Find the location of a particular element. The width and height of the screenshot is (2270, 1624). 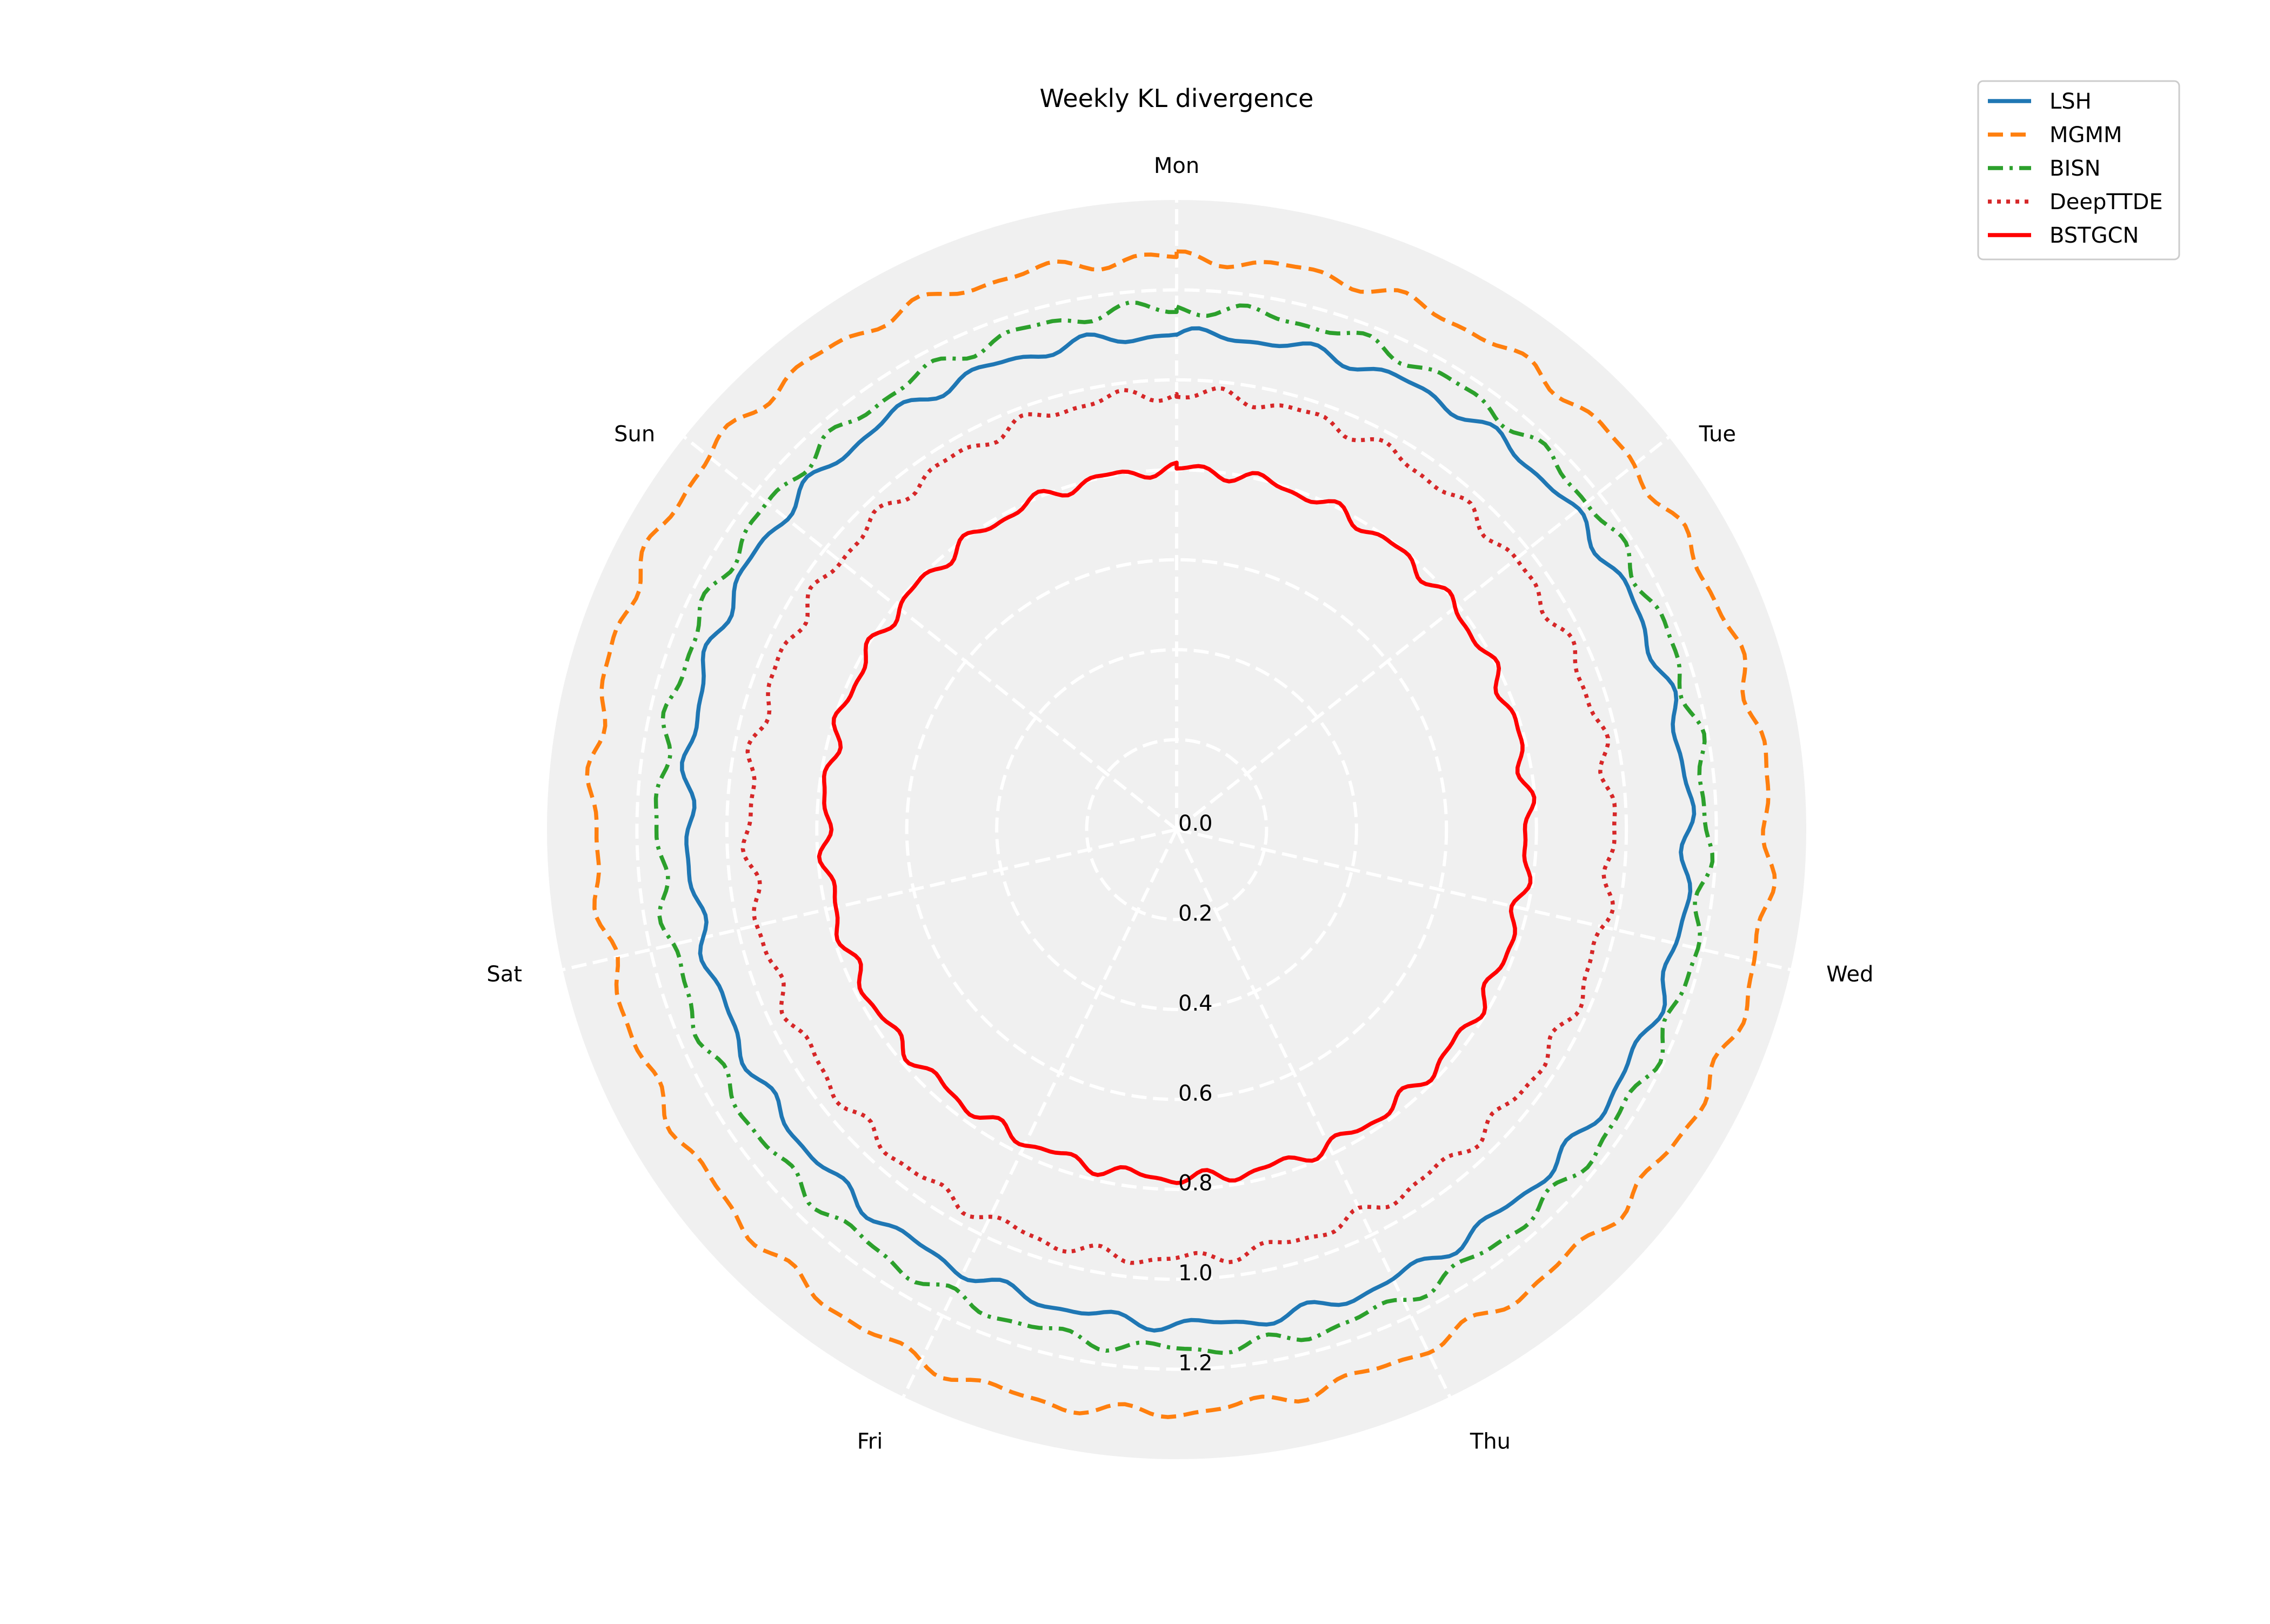

radial-grid-circle is located at coordinates (1176, 830).